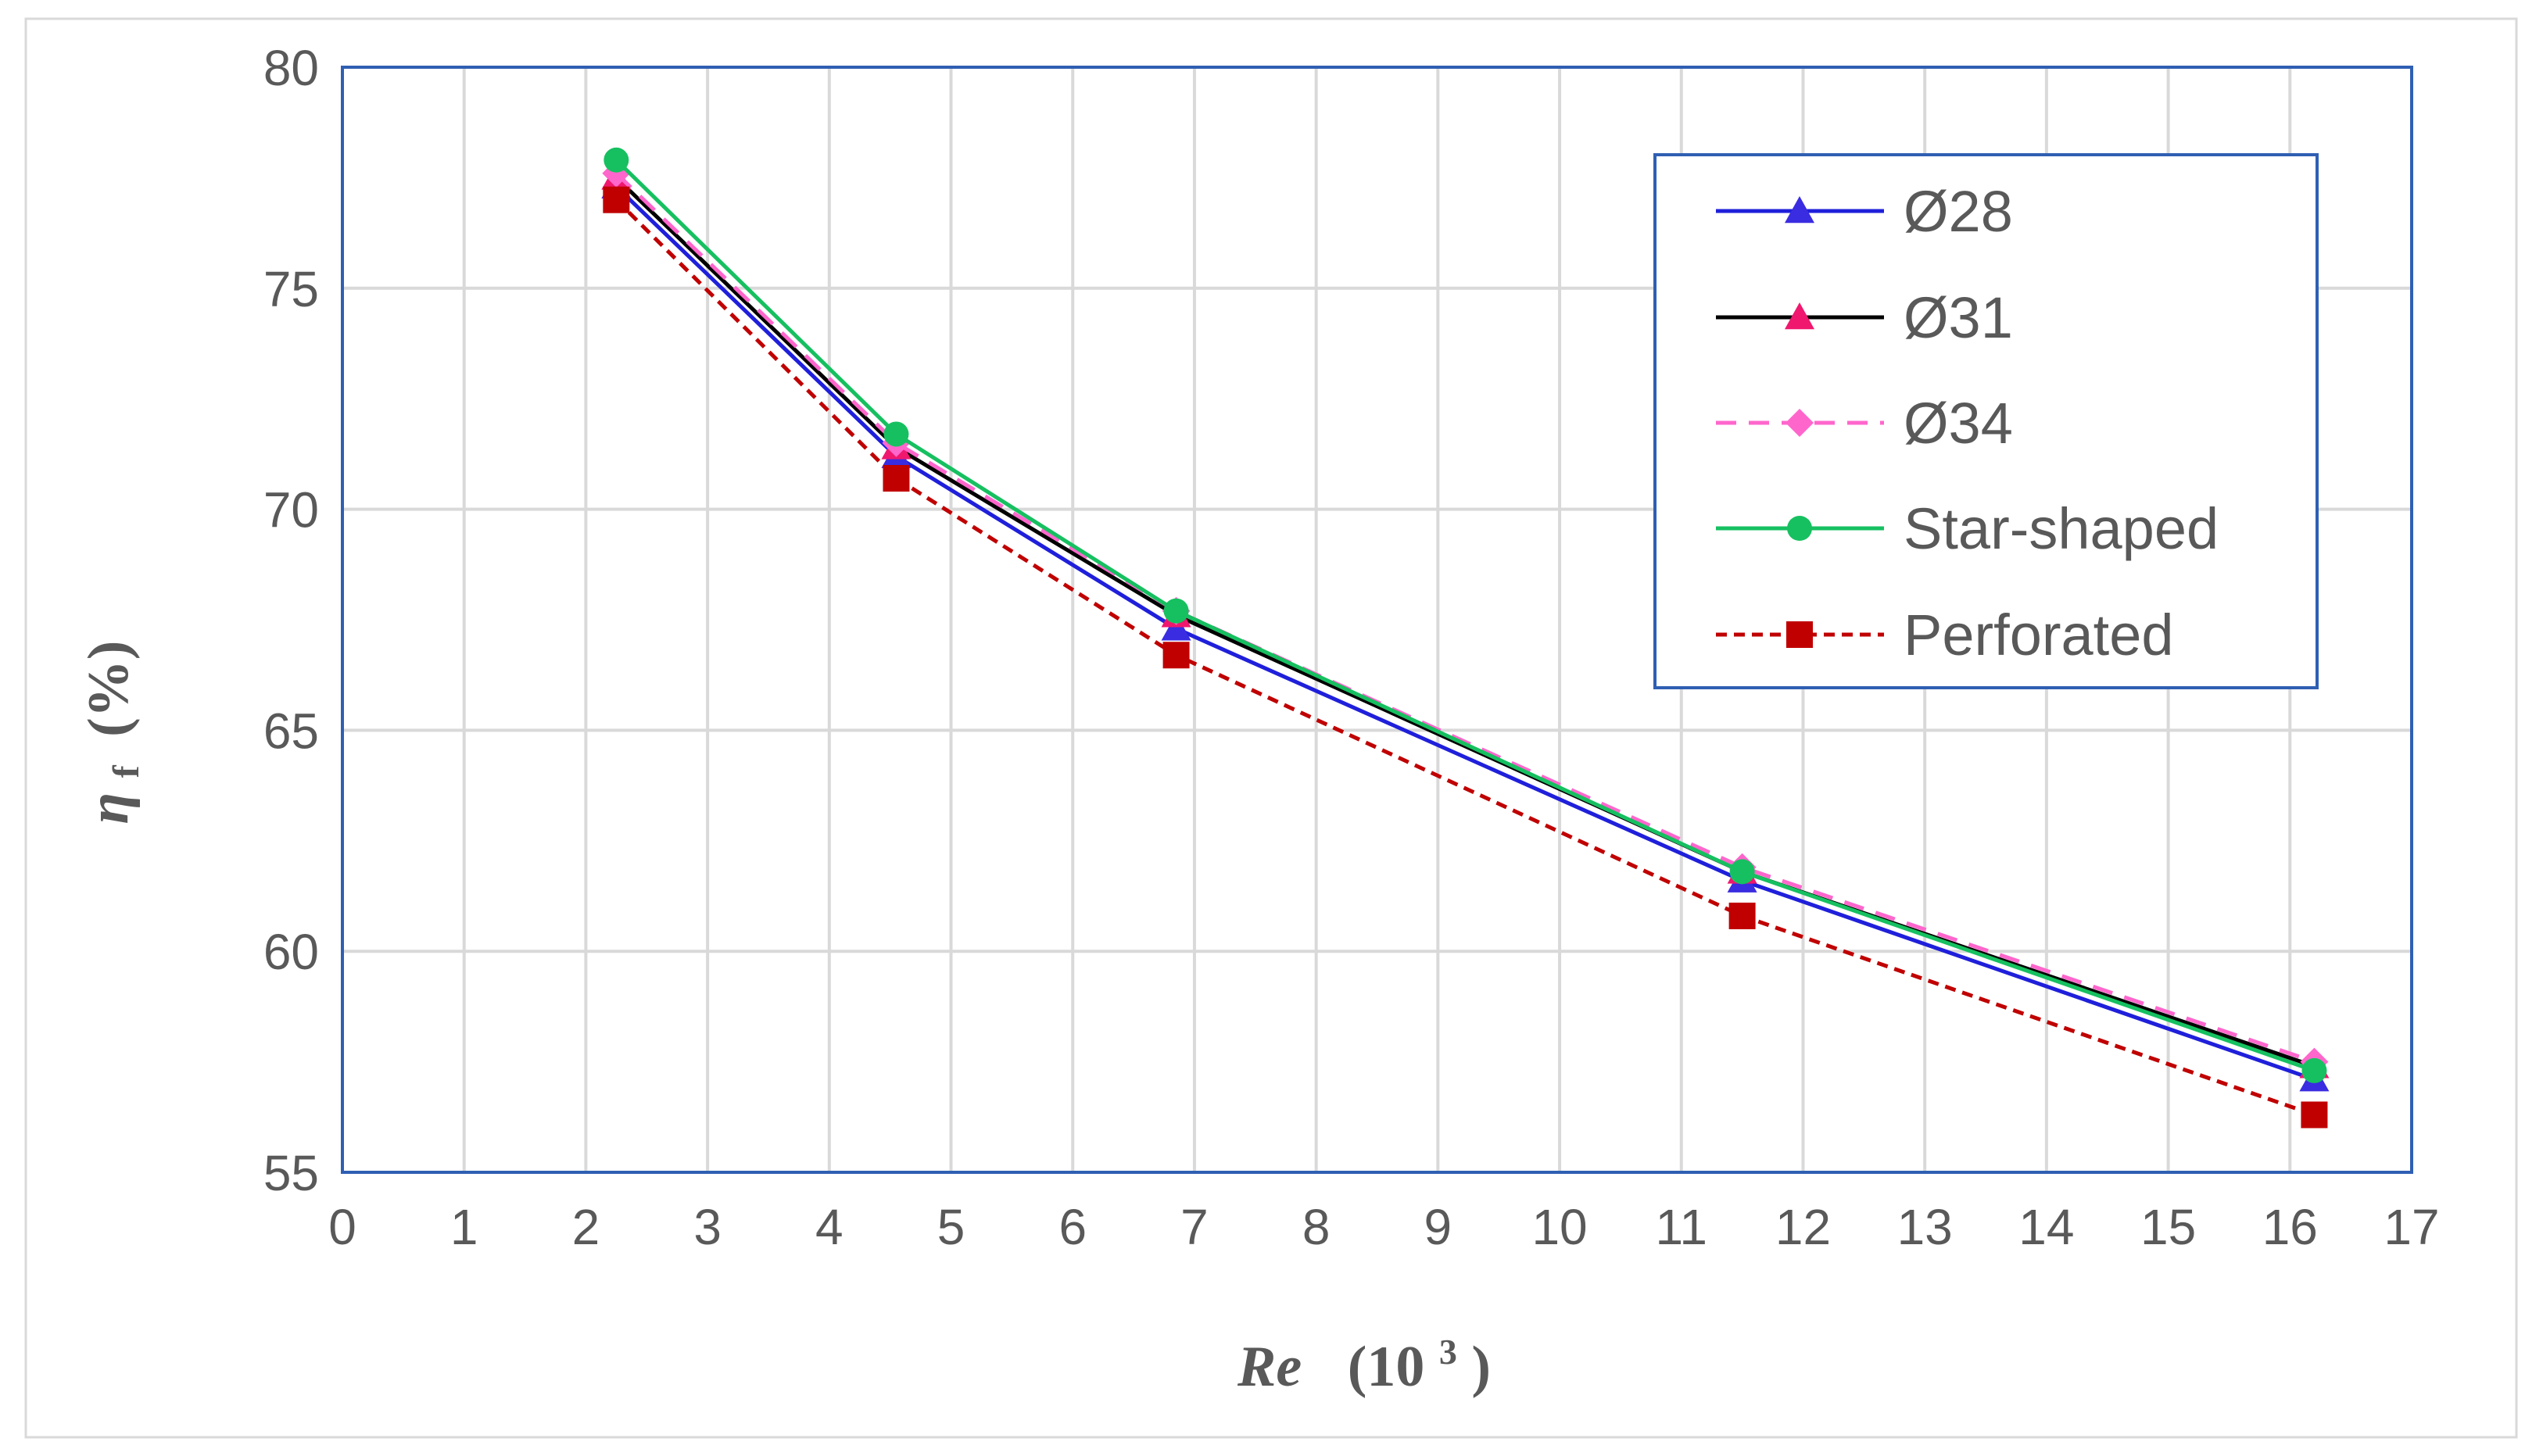  Describe the element at coordinates (1864, 317) in the screenshot. I see `legend-item: Ø31` at that location.